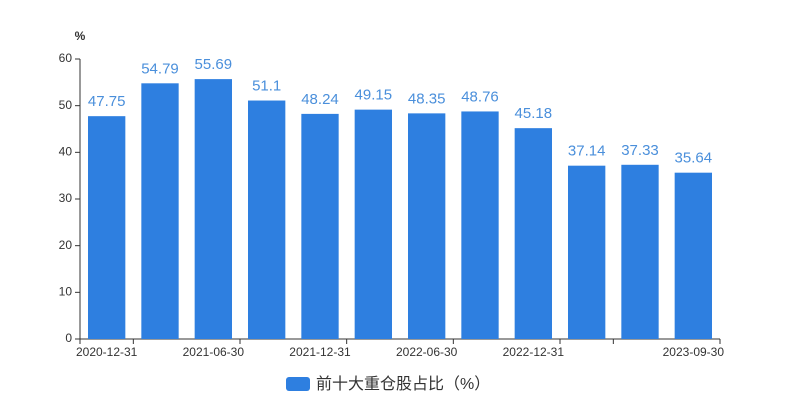 The height and width of the screenshot is (400, 800). I want to click on y-tick-label: 60, so click(66, 58).